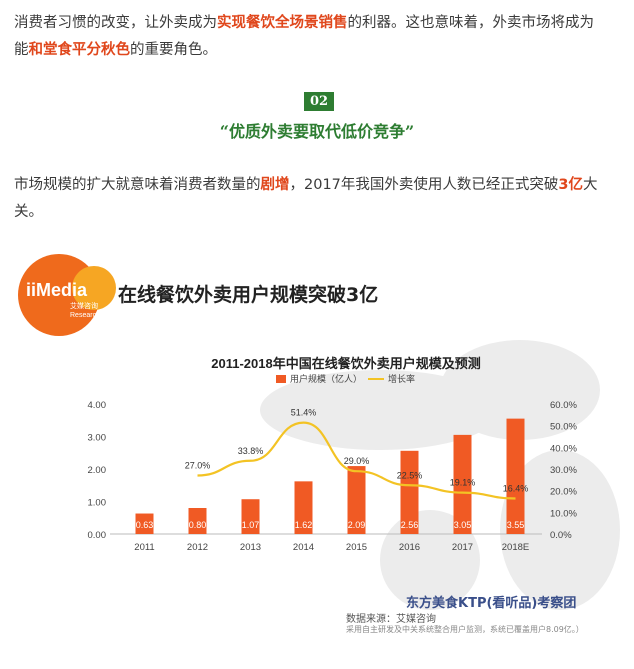  What do you see at coordinates (410, 525) in the screenshot?
I see `bar-value-label: 2.56` at bounding box center [410, 525].